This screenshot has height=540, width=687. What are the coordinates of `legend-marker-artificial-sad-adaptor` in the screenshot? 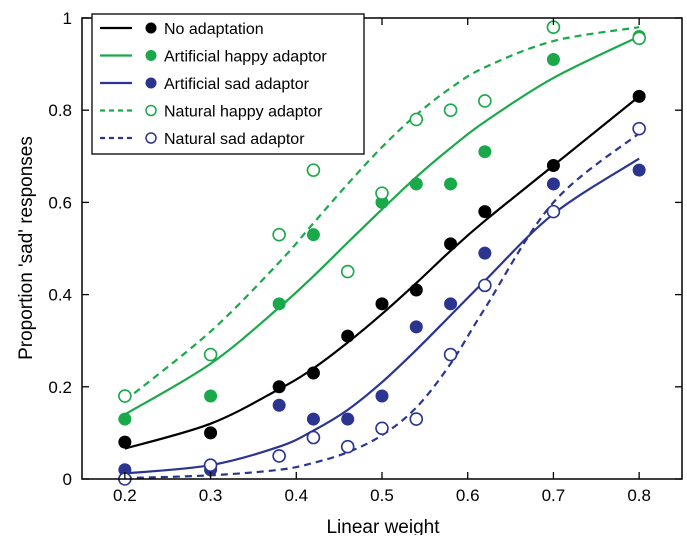 It's located at (151, 83).